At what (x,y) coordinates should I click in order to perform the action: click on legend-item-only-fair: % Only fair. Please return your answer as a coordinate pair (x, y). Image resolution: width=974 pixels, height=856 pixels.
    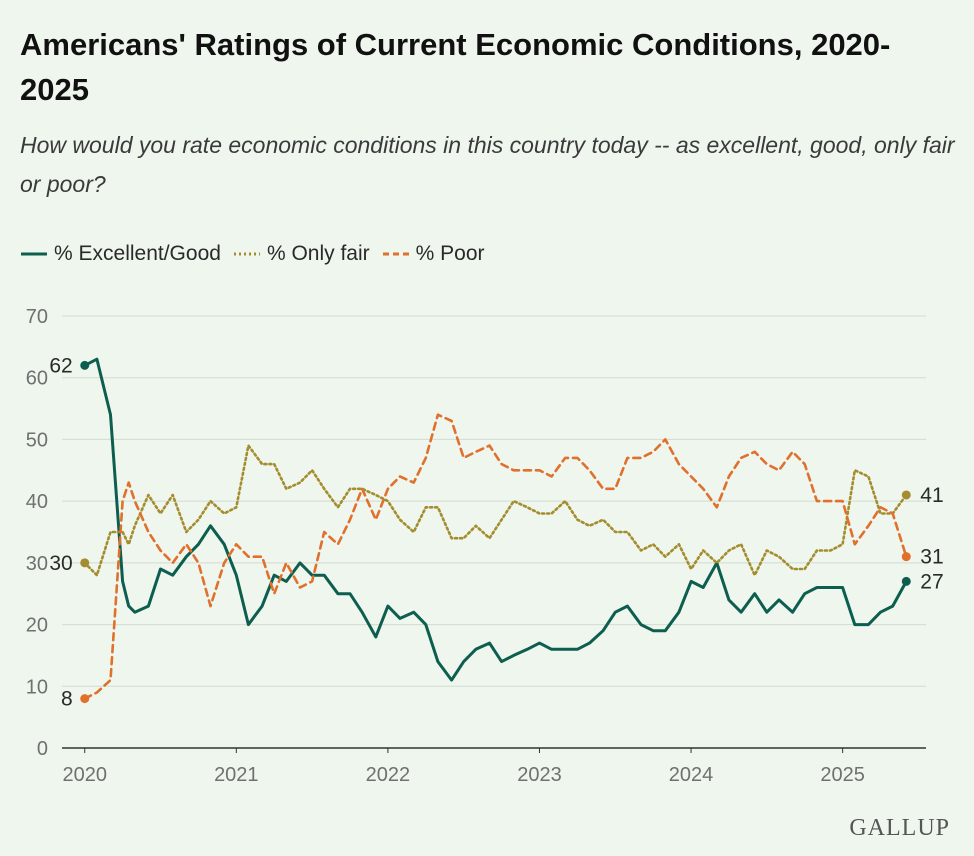
    Looking at the image, I should click on (301, 254).